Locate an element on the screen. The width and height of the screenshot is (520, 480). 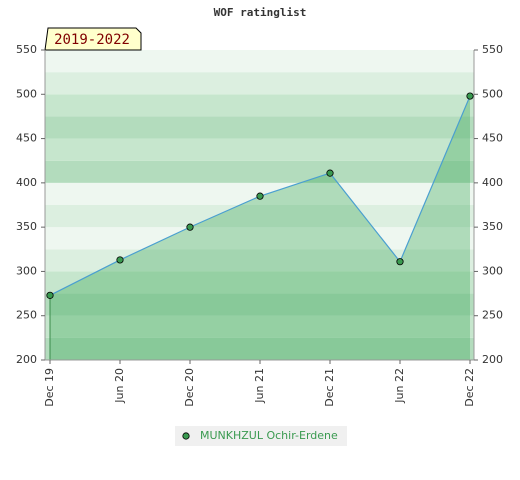
x-tick-label: Dec 19 is located at coordinates (49, 387).